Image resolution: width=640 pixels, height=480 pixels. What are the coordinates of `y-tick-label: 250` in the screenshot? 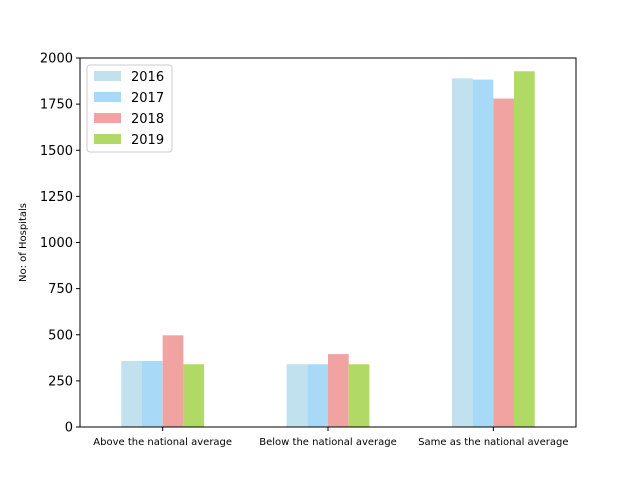 It's located at (60, 381).